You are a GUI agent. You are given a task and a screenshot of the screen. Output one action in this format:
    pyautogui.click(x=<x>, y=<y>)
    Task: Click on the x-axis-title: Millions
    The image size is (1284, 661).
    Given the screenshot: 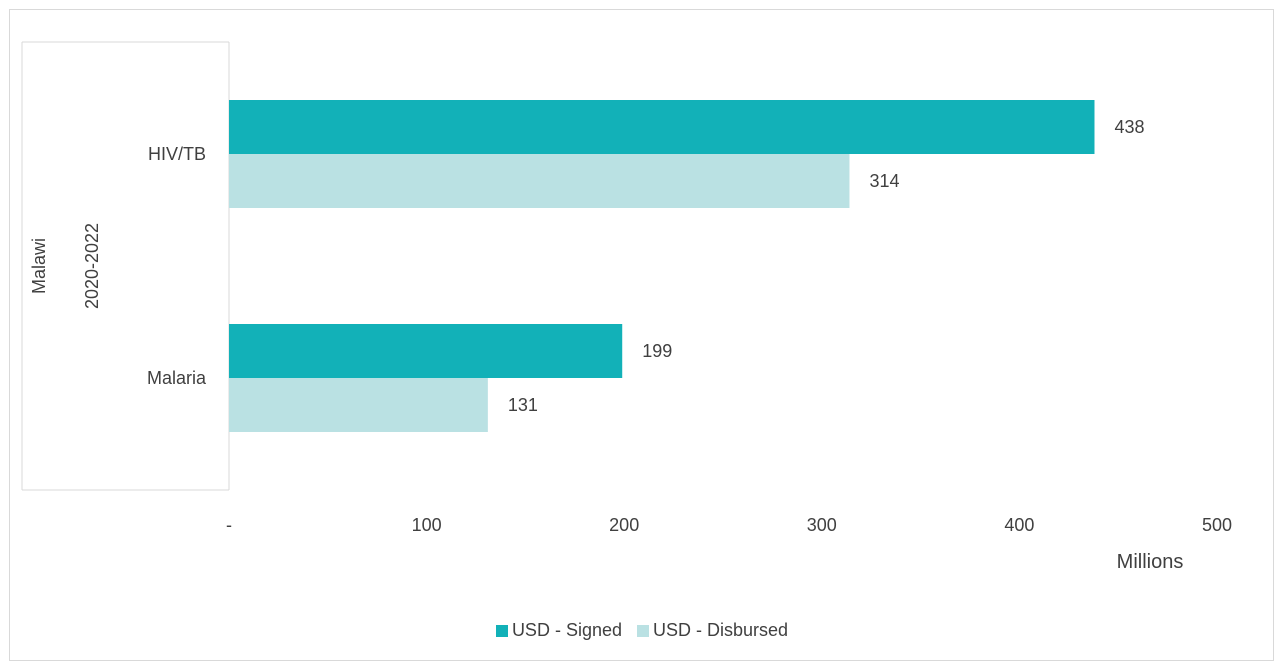 What is the action you would take?
    pyautogui.click(x=1150, y=562)
    